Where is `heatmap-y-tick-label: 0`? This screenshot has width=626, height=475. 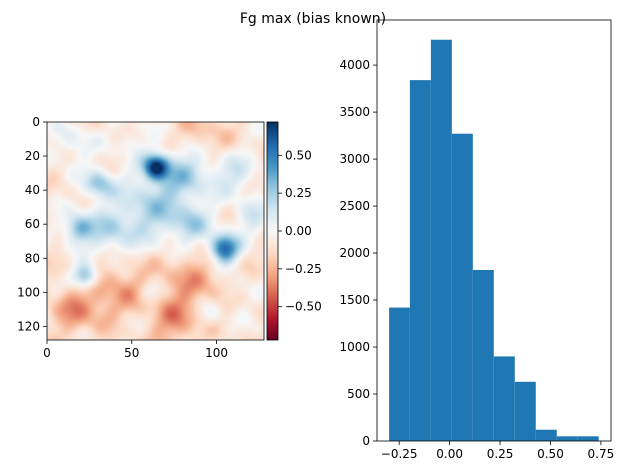 heatmap-y-tick-label: 0 is located at coordinates (36, 122).